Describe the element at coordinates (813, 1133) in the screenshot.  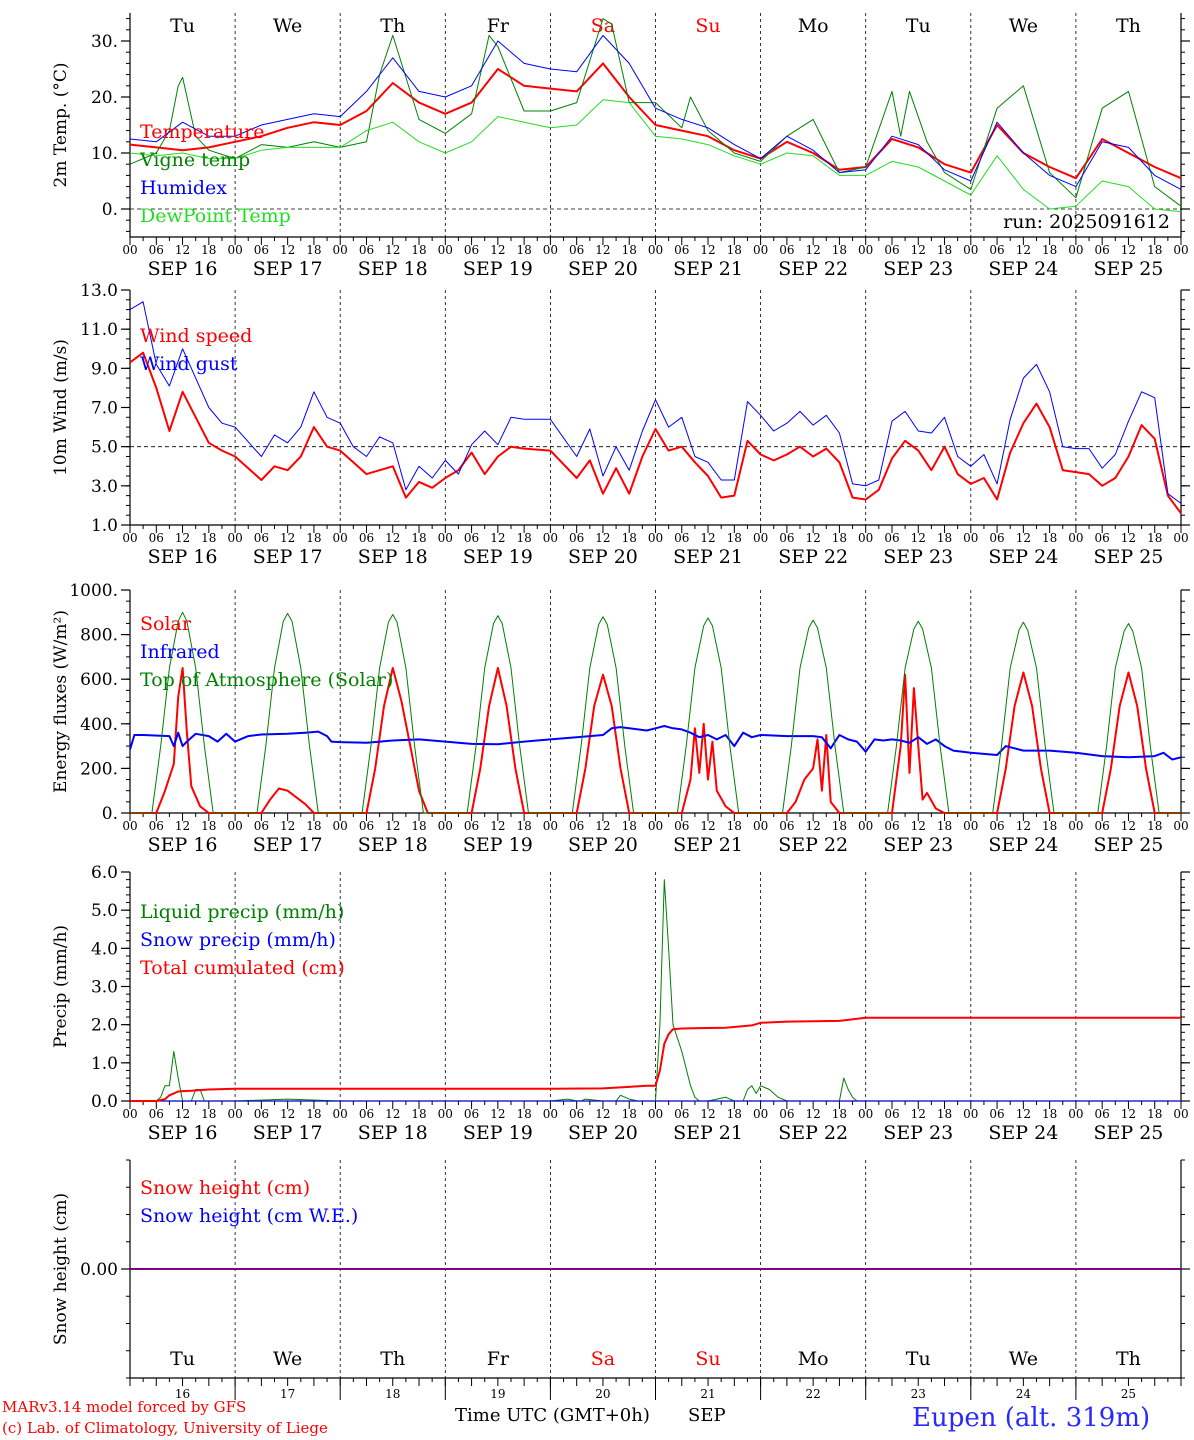
I see `x-day-label: SEP 22` at that location.